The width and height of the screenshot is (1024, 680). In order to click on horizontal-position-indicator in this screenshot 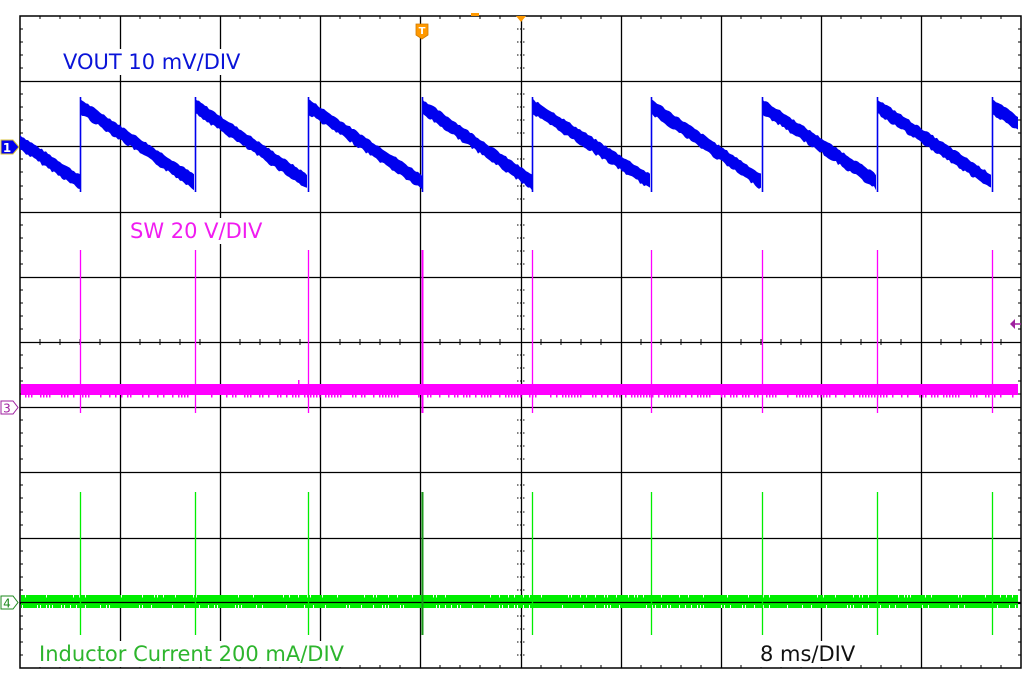, I will do `click(475, 14)`.